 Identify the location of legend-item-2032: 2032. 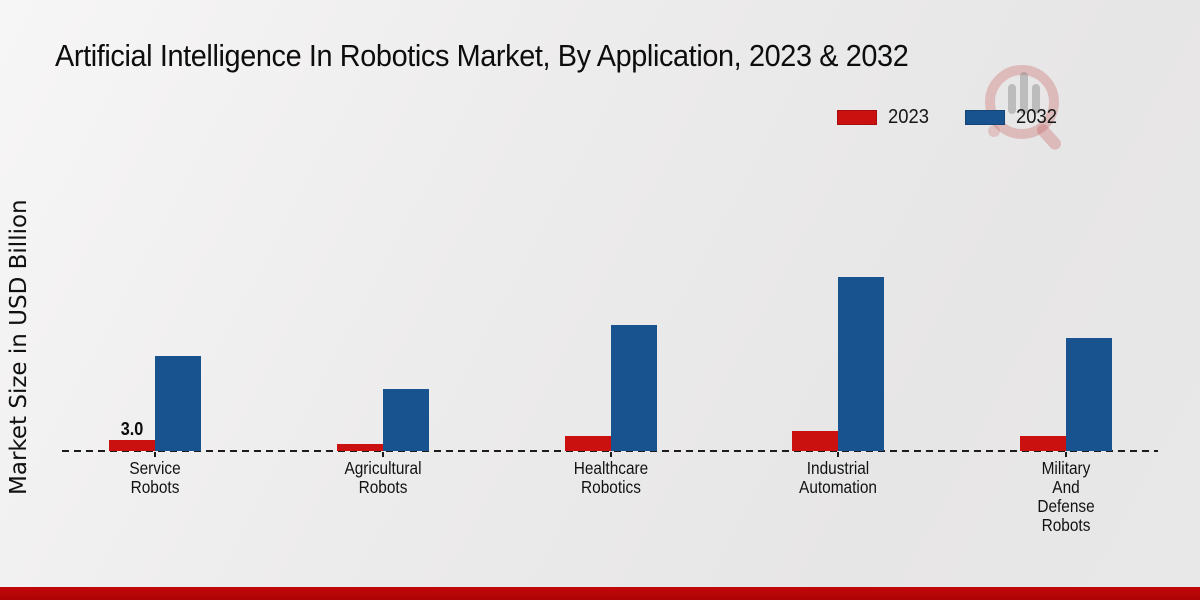
(1012, 117).